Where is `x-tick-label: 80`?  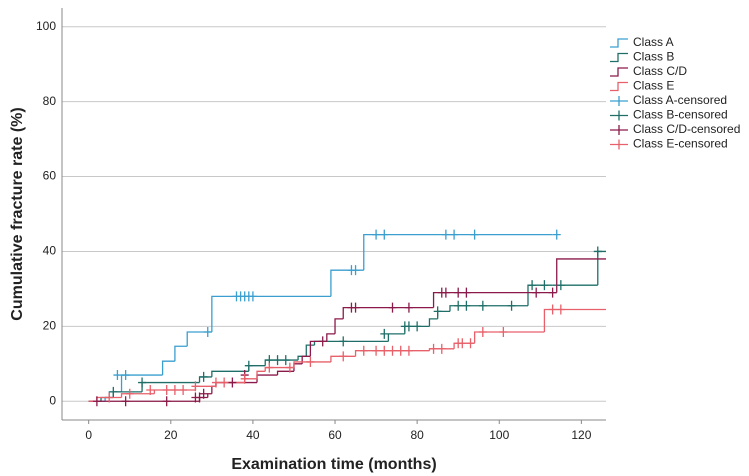
x-tick-label: 80 is located at coordinates (417, 435).